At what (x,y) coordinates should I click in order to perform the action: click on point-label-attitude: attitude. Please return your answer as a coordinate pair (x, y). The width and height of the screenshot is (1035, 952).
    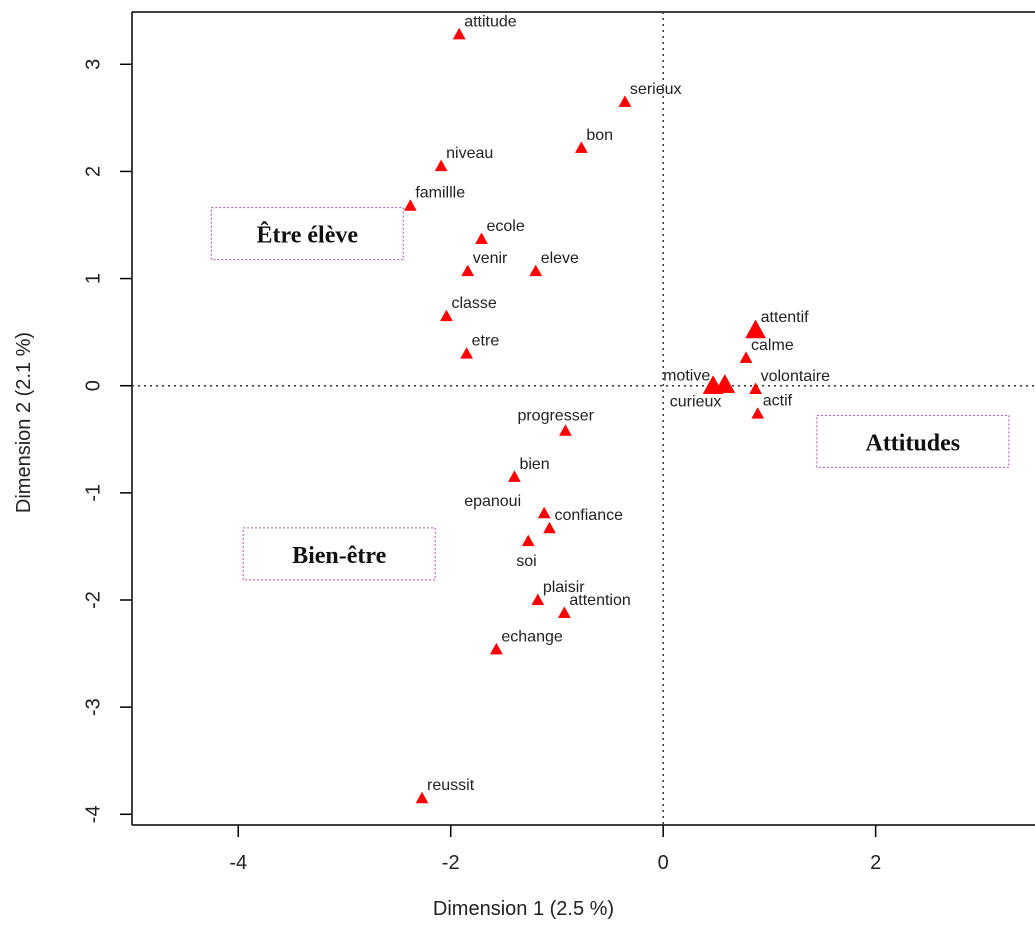
    Looking at the image, I should click on (490, 21).